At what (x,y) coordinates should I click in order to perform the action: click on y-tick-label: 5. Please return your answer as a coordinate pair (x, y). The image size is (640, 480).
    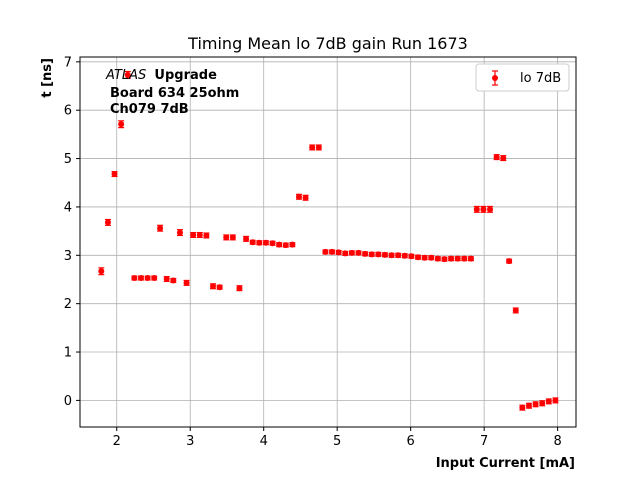
    Looking at the image, I should click on (68, 159).